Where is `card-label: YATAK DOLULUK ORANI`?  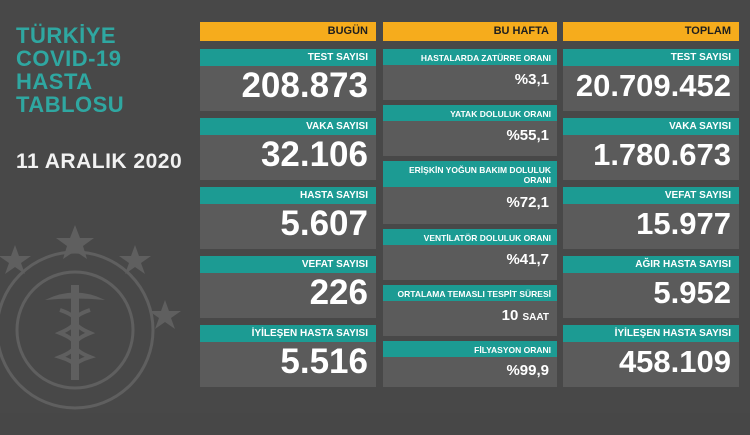
card-label: YATAK DOLULUK ORANI is located at coordinates (470, 113).